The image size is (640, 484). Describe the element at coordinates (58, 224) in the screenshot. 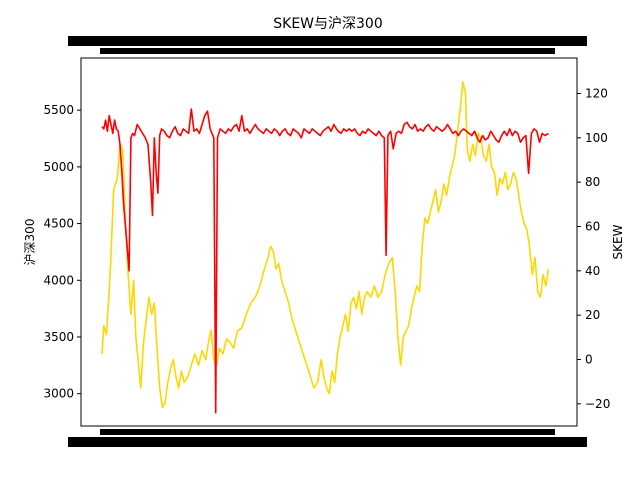

I see `left-y-tick-label: 4500` at that location.